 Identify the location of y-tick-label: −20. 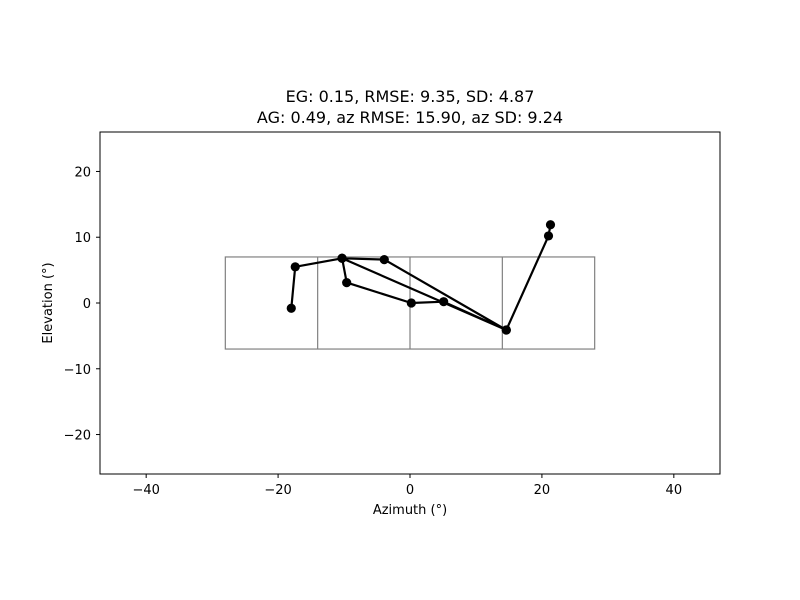
(77, 436).